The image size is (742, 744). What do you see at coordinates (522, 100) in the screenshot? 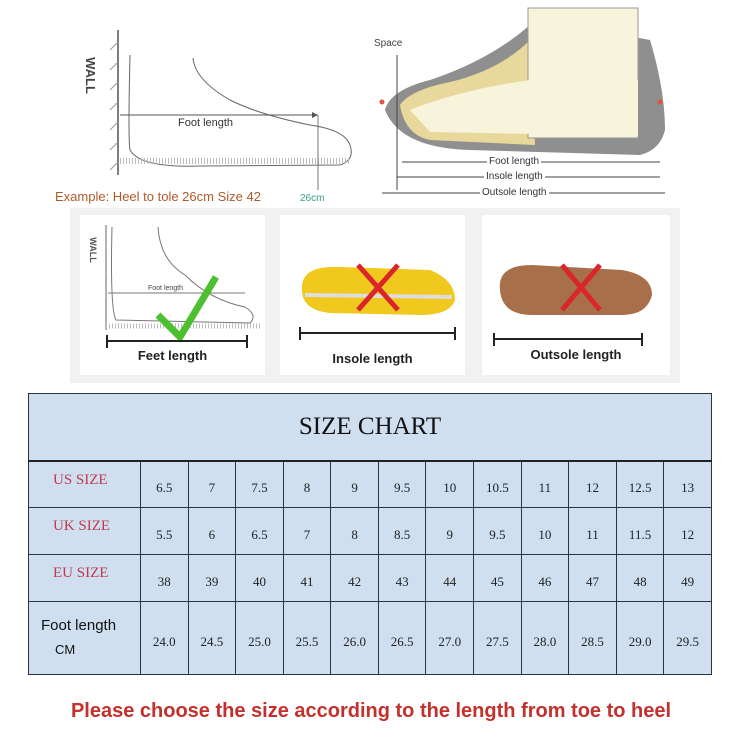
I see `shoe-illustration` at bounding box center [522, 100].